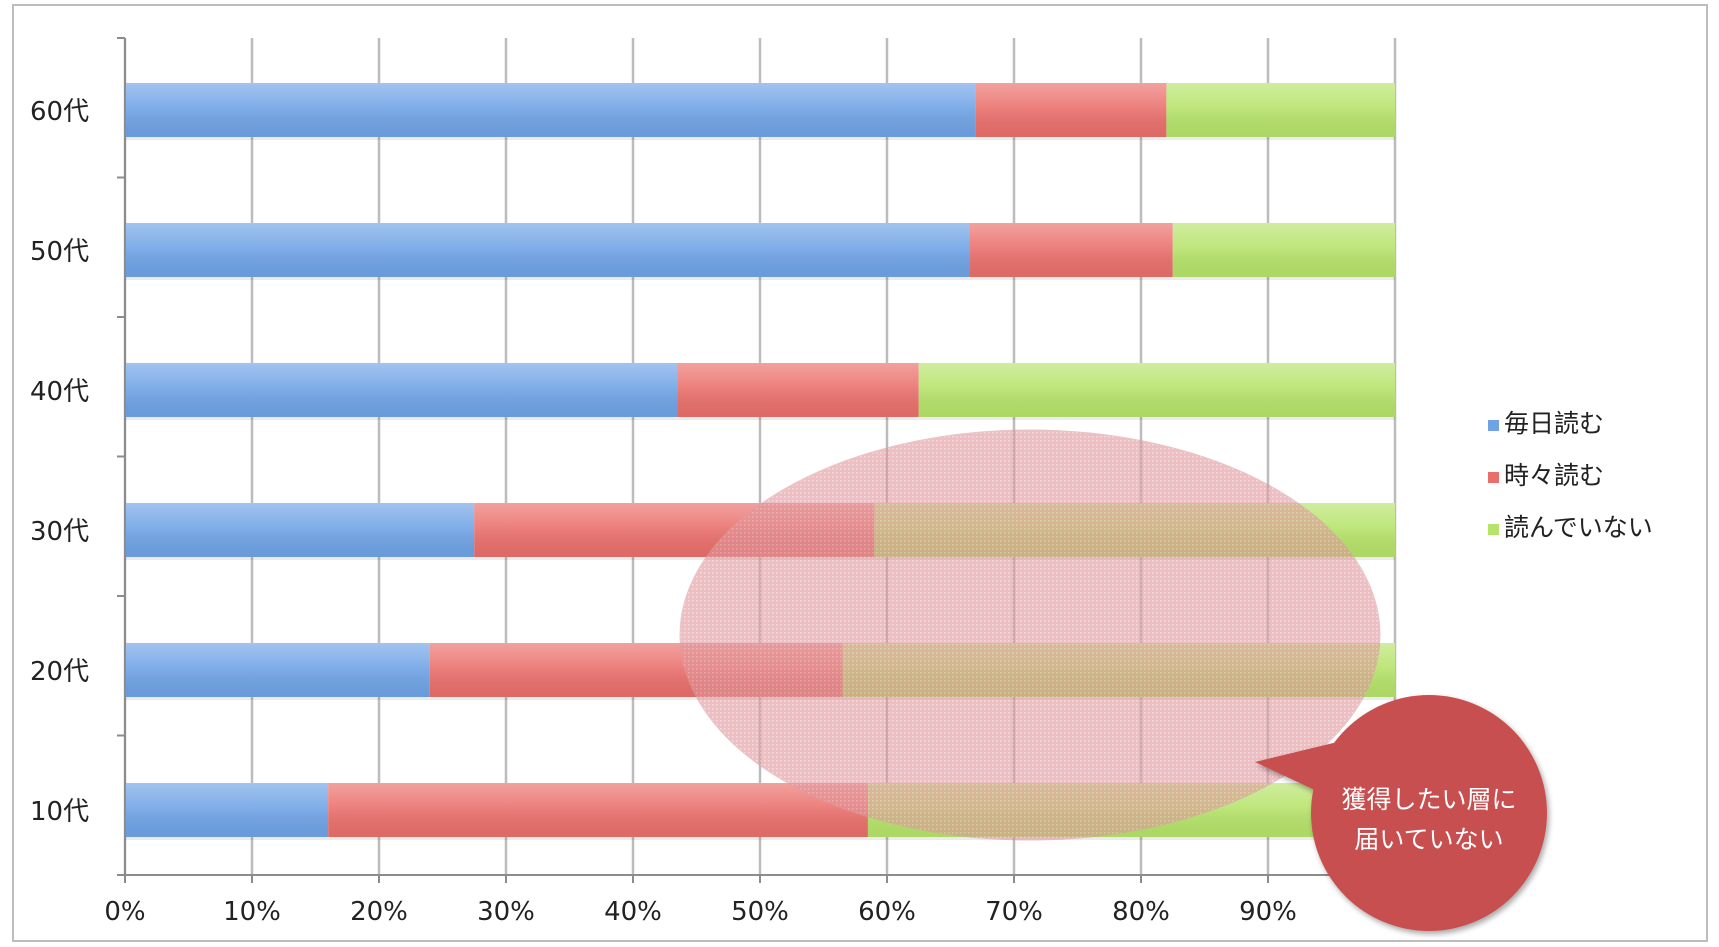 The image size is (1719, 947). I want to click on x-tick-label: 0%, so click(124, 912).